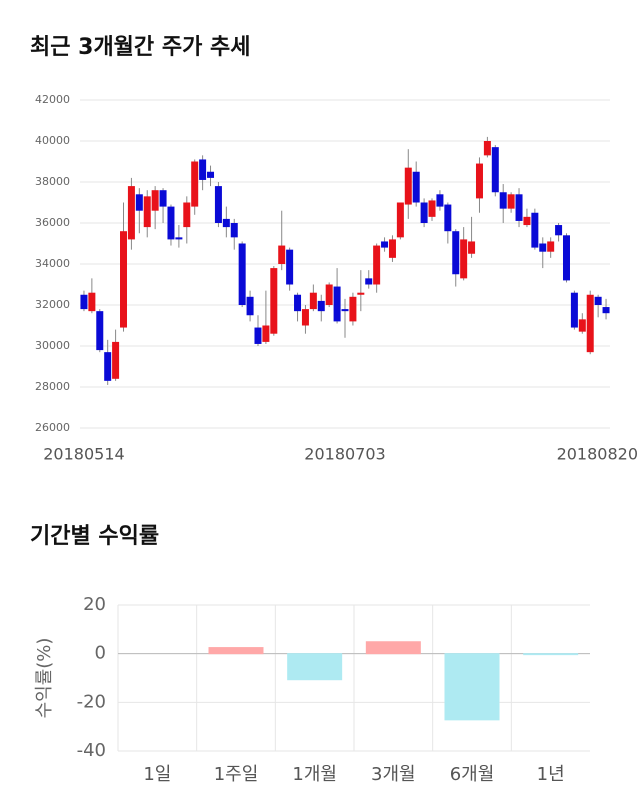 Image resolution: width=640 pixels, height=810 pixels. What do you see at coordinates (44, 678) in the screenshot?
I see `y-axis-label: 수익률(%)` at bounding box center [44, 678].